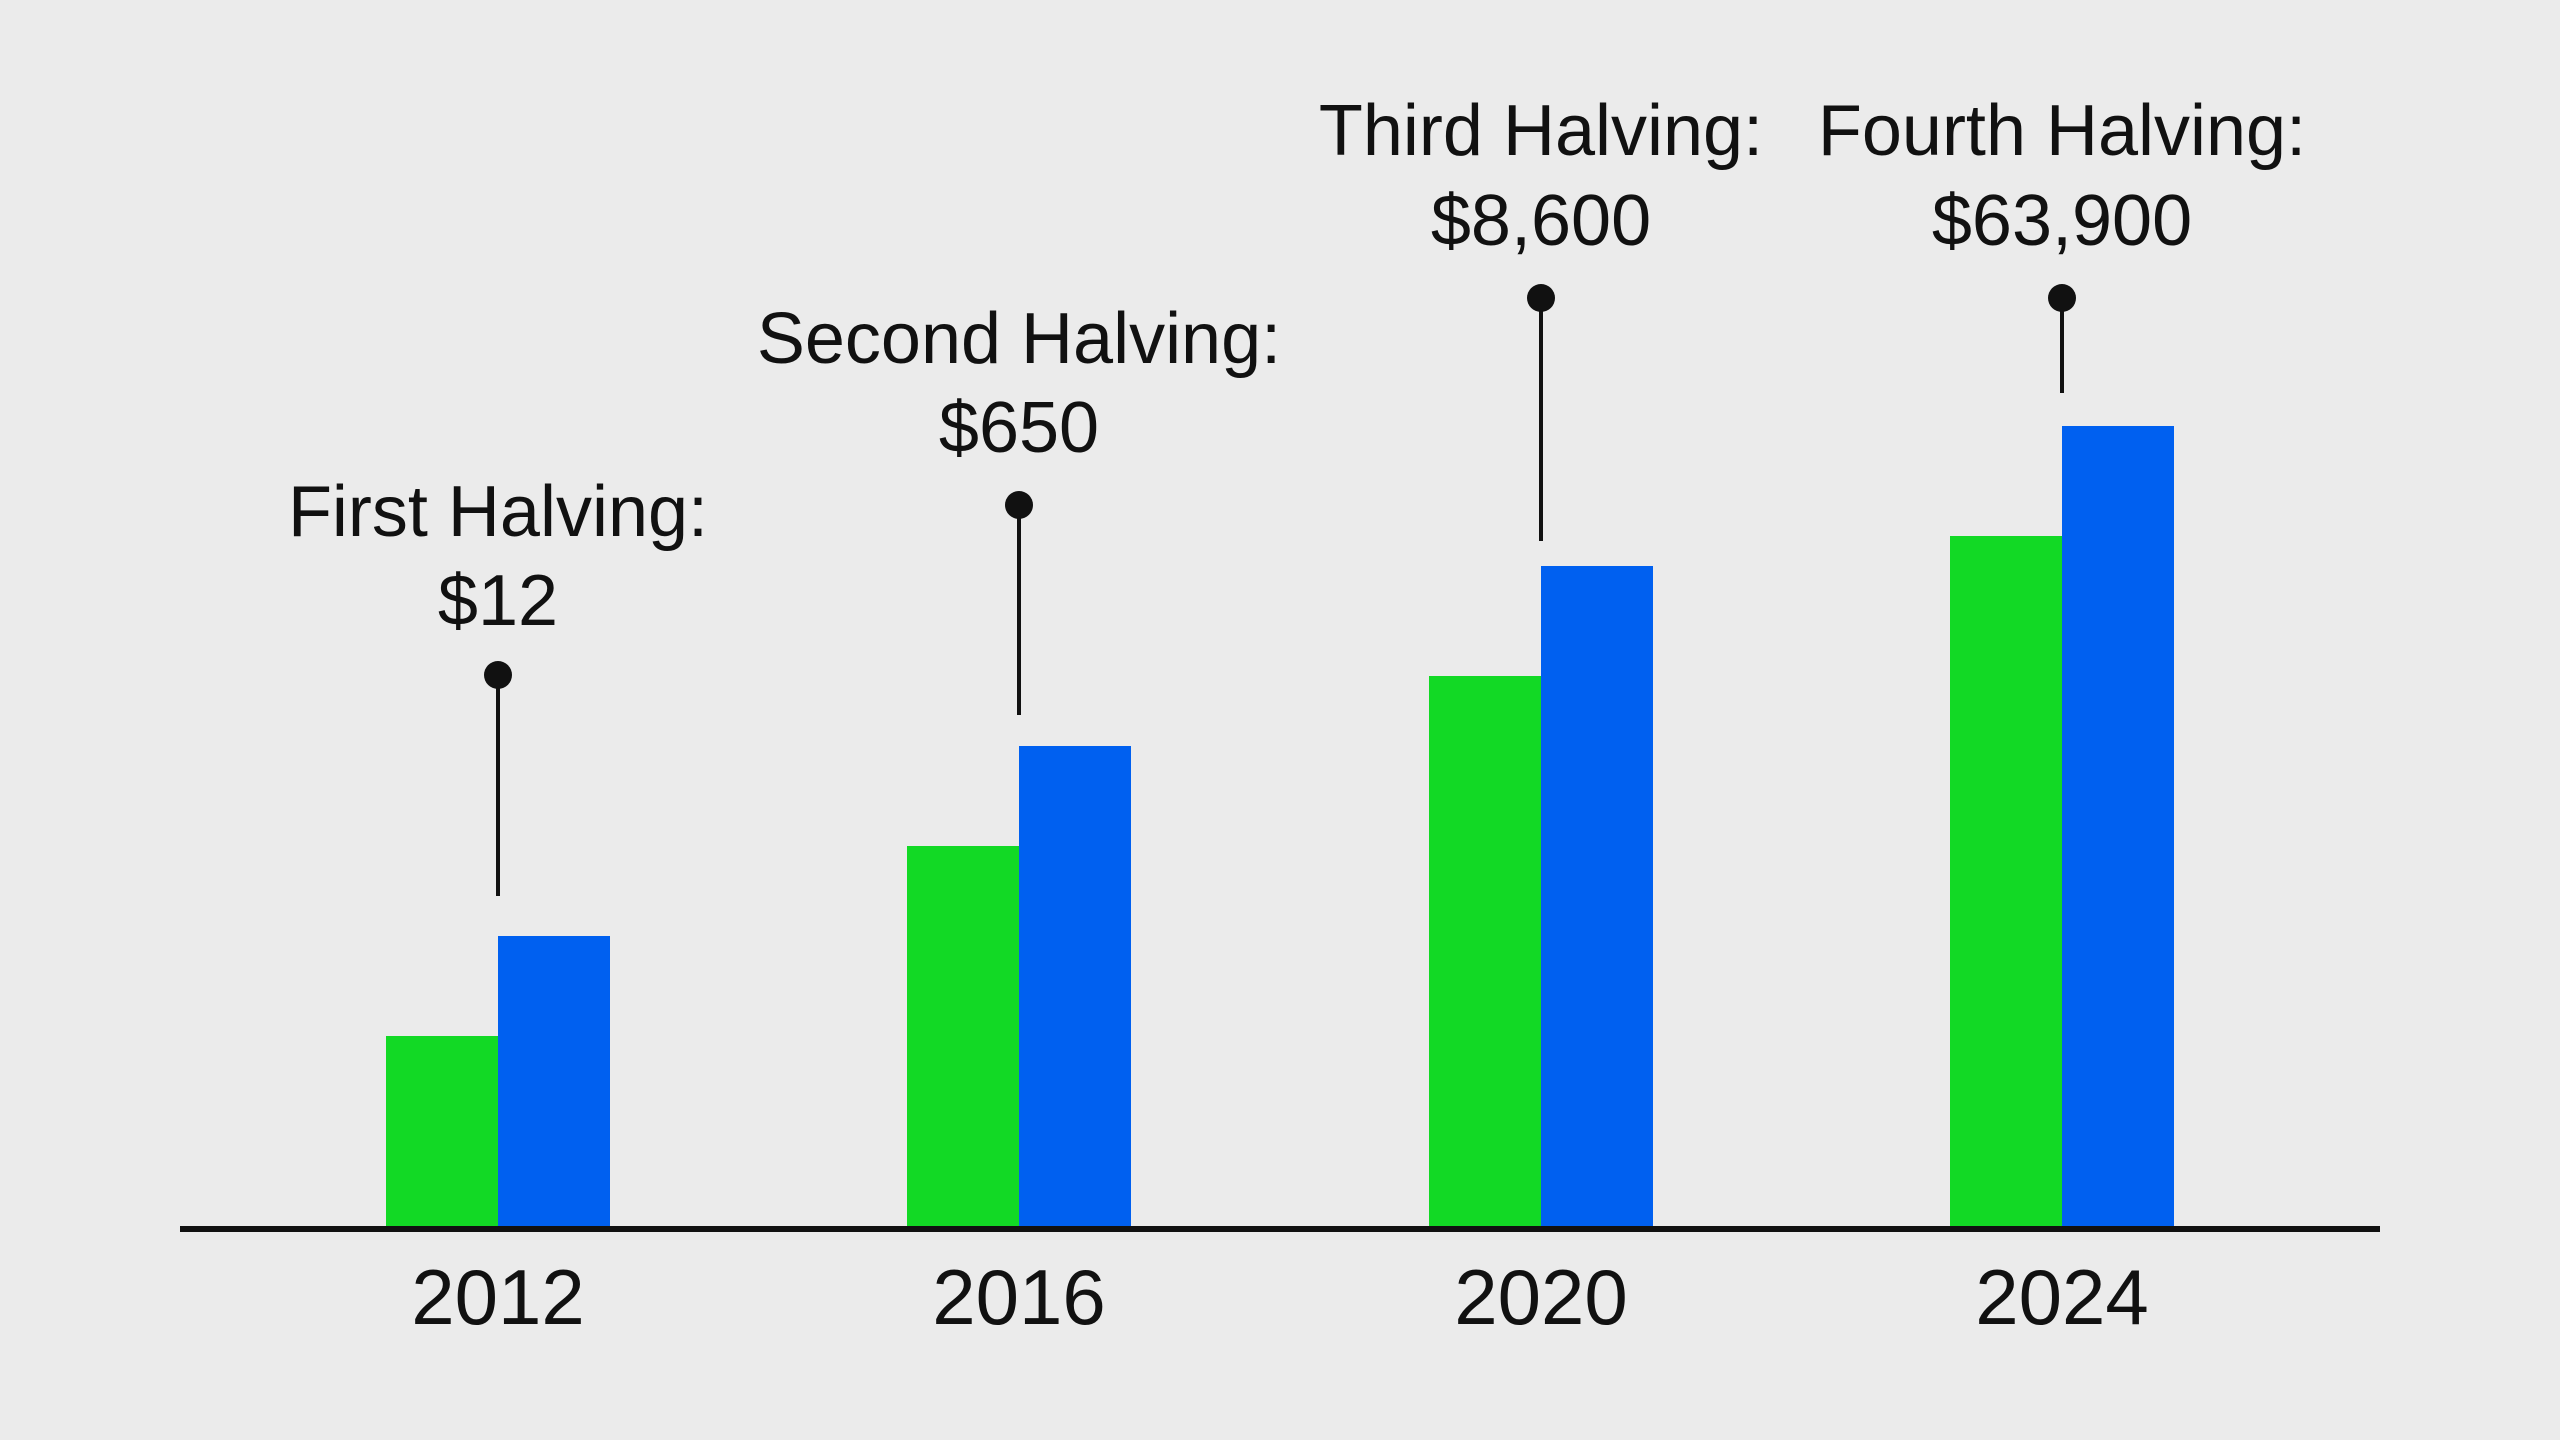  I want to click on x-tick-label-2024: 2024, so click(2062, 1297).